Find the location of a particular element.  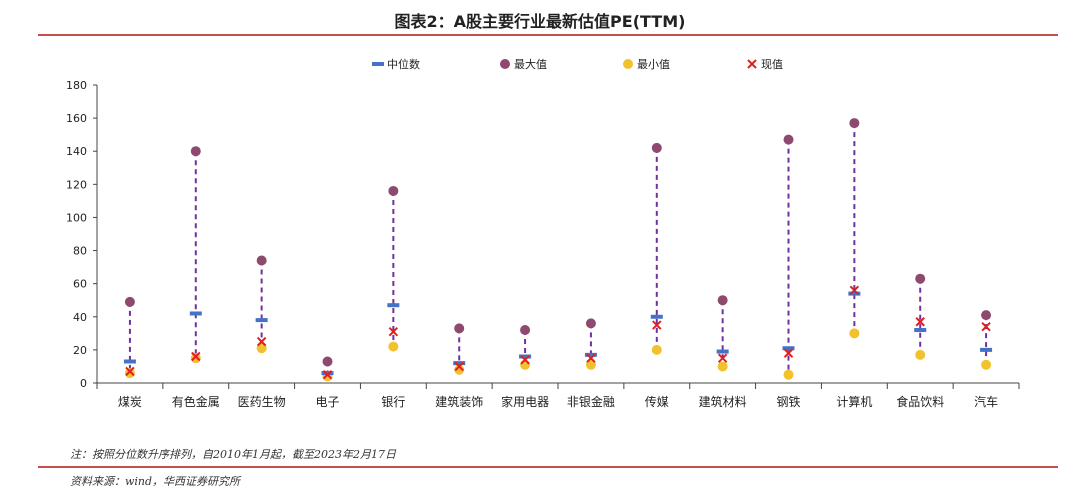

x-tick-label: 计算机 is located at coordinates (854, 401).